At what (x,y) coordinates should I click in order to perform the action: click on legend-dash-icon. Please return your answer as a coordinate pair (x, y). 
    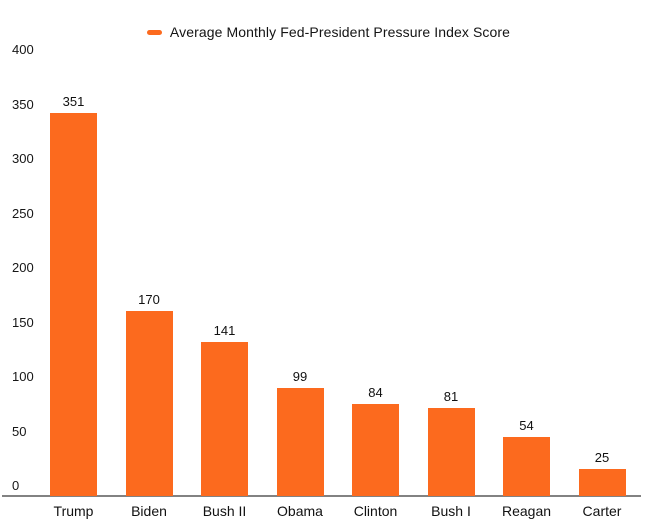
    Looking at the image, I should click on (154, 32).